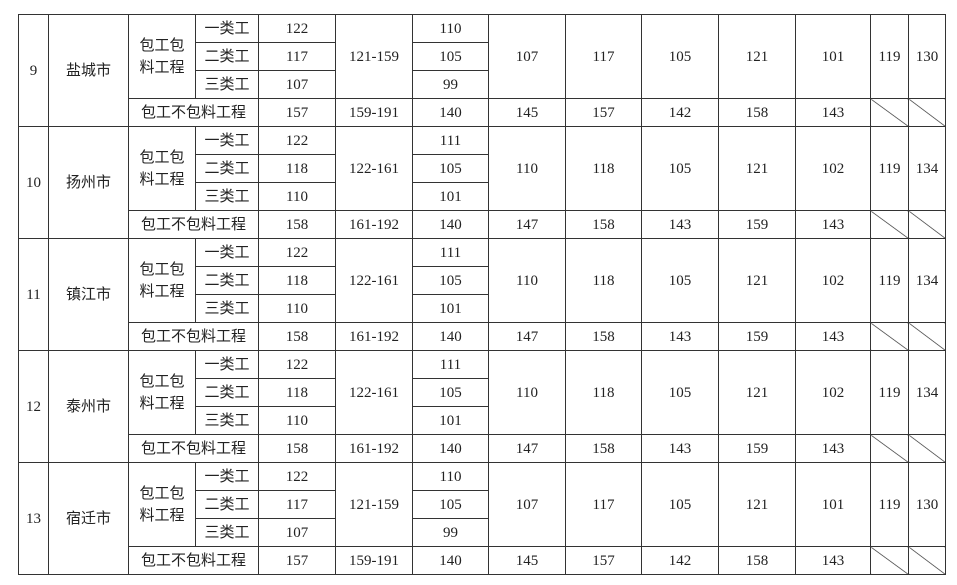 This screenshot has height=585, width=957. I want to click on rate-col: 157, so click(603, 112).